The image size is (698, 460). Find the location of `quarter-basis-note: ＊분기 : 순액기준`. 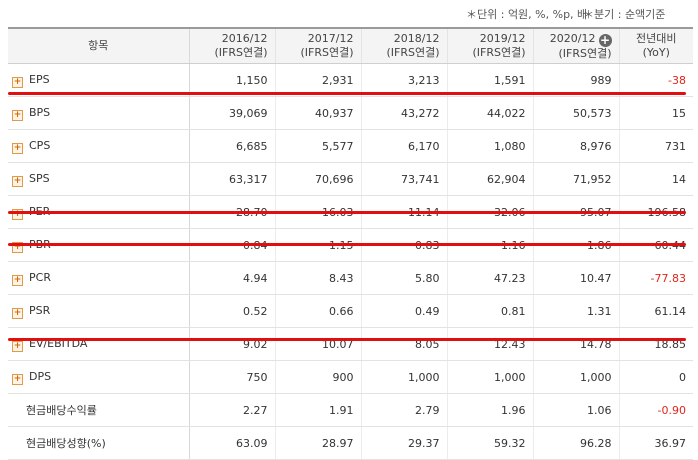

quarter-basis-note: ＊분기 : 순액기준 is located at coordinates (624, 14).